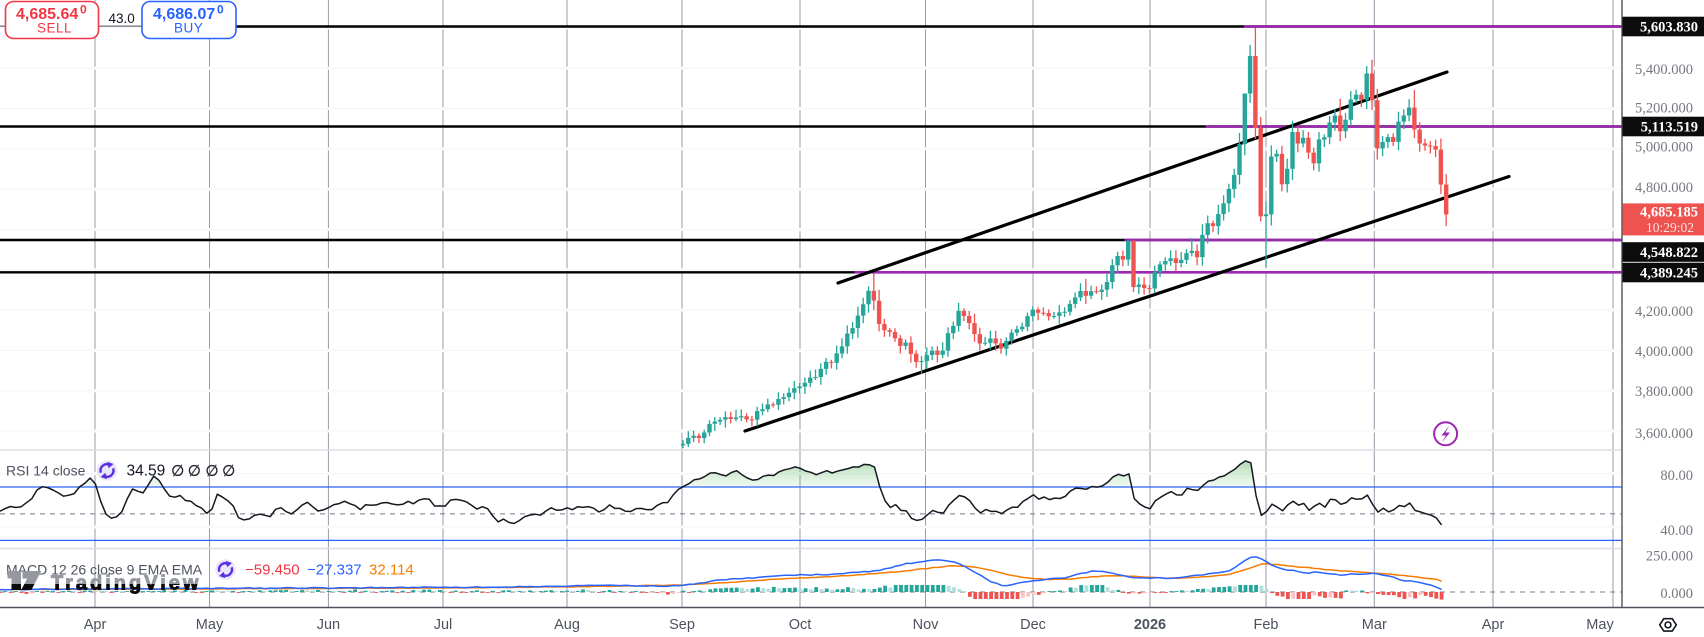 Image resolution: width=1704 pixels, height=637 pixels. I want to click on svg-text: Aug, so click(567, 625).